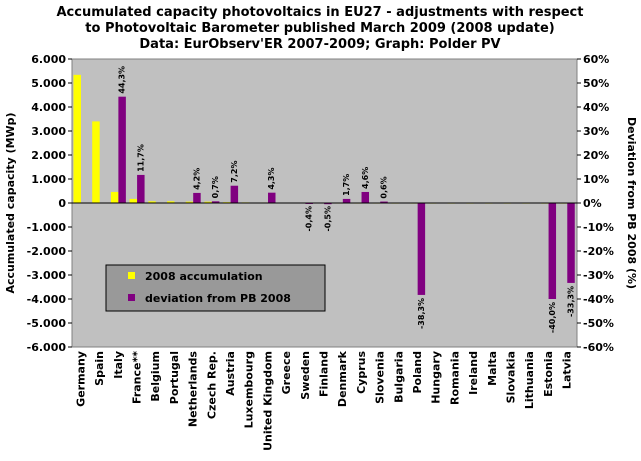 The width and height of the screenshot is (641, 461). Describe the element at coordinates (47, 227) in the screenshot. I see `left-tick-label-5: -1.000` at that location.